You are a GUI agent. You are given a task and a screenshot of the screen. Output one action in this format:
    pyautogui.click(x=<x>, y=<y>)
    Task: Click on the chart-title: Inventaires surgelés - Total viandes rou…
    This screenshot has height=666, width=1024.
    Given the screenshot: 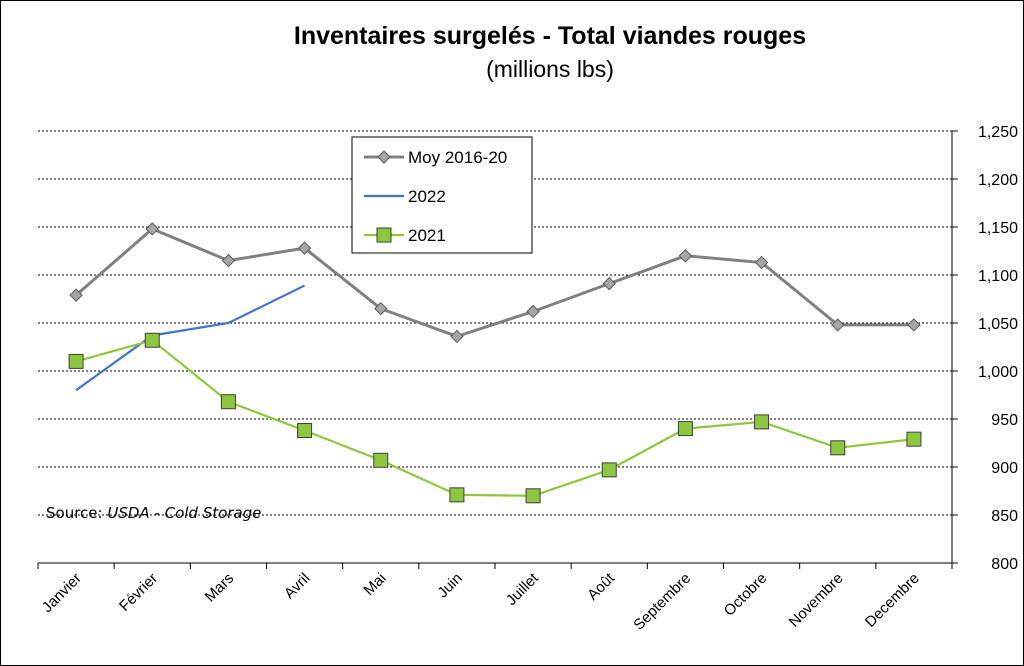 What is the action you would take?
    pyautogui.click(x=550, y=36)
    